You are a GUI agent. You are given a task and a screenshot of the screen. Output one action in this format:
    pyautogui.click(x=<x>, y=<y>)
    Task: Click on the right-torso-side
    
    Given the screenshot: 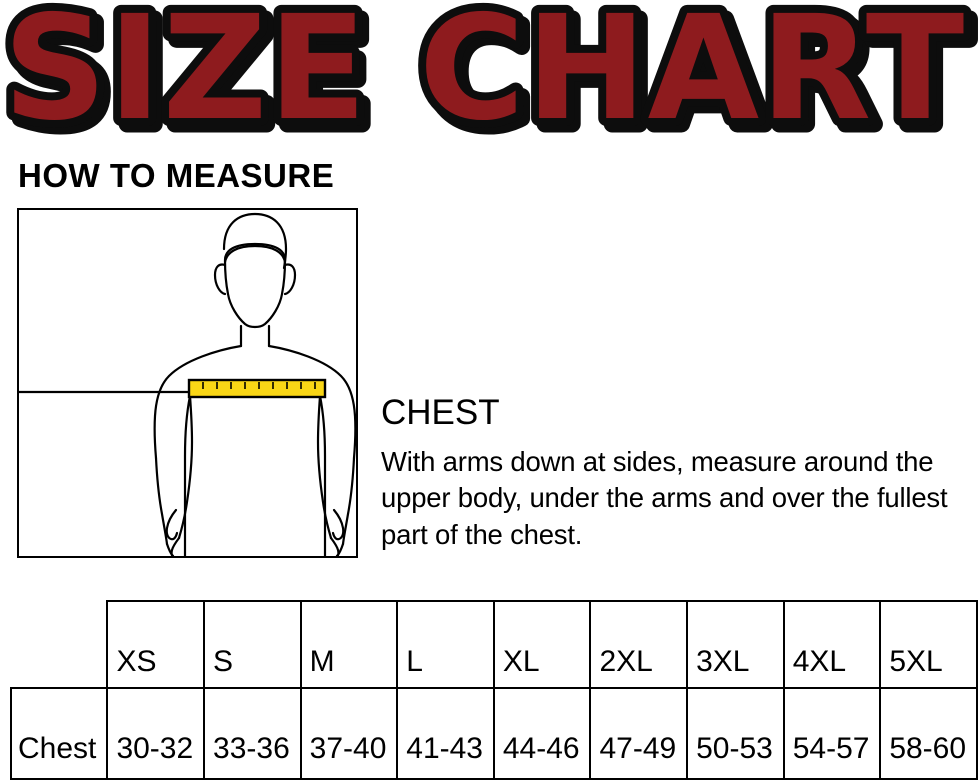 What is the action you would take?
    pyautogui.click(x=322, y=475)
    